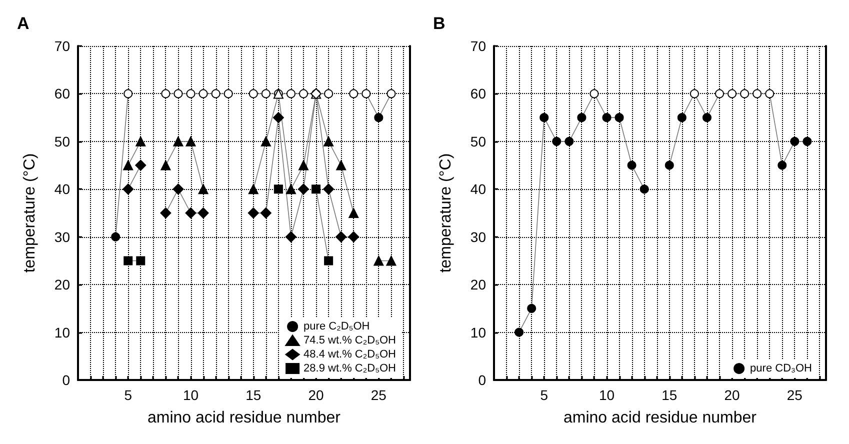 This screenshot has height=444, width=849. What do you see at coordinates (337, 326) in the screenshot?
I see `legend-label: pure C₂D₅OH` at bounding box center [337, 326].